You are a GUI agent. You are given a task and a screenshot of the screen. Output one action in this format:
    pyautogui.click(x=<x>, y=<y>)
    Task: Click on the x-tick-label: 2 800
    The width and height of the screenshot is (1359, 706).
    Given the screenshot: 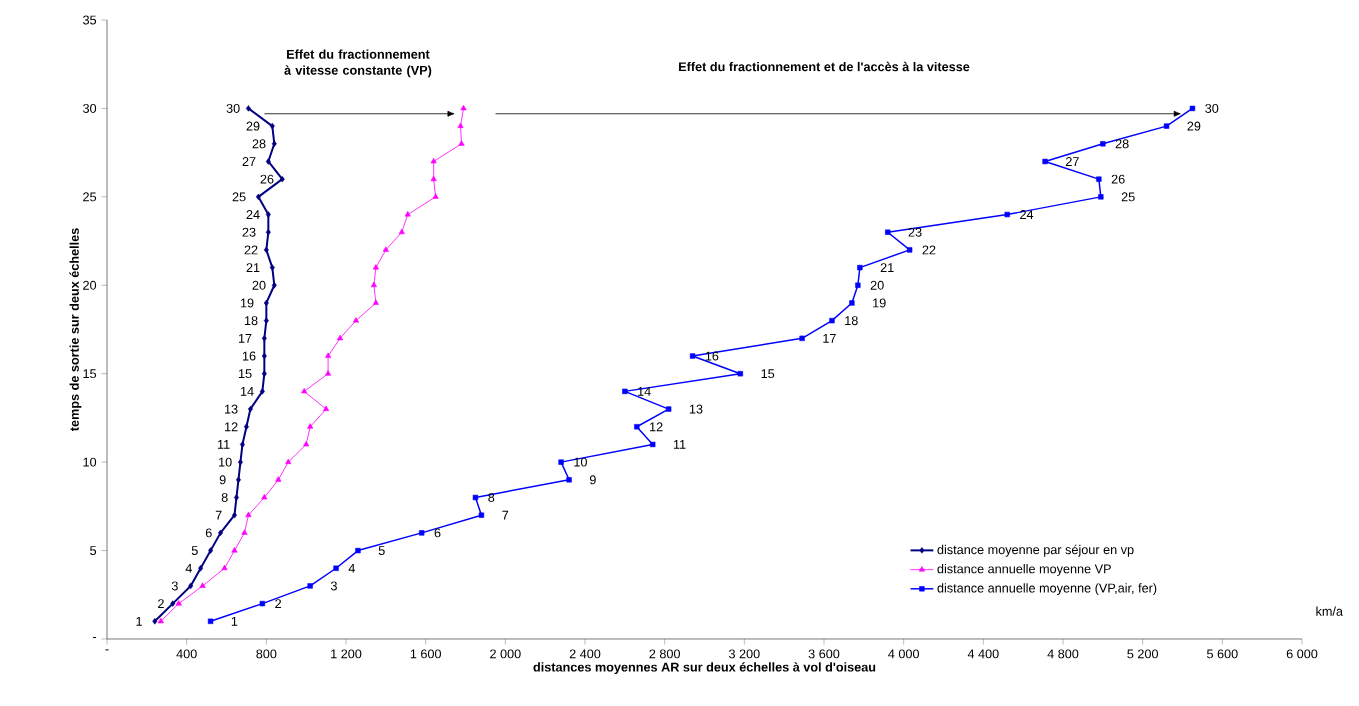 What is the action you would take?
    pyautogui.click(x=665, y=654)
    